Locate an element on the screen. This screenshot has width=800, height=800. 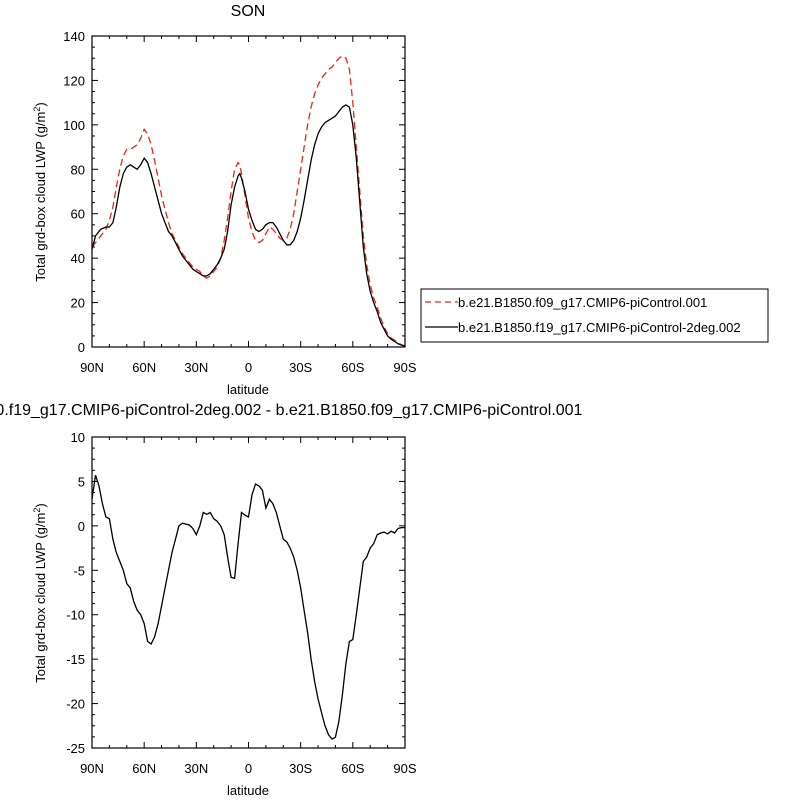
chart-bottom-ylabel-sup: 2 is located at coordinates (37, 510).